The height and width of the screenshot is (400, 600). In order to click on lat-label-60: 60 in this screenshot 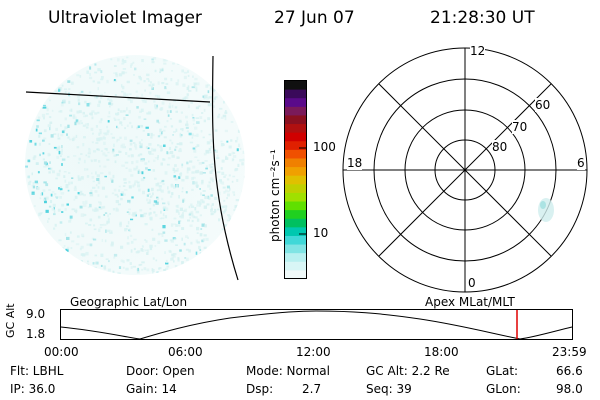, I will do `click(543, 105)`.